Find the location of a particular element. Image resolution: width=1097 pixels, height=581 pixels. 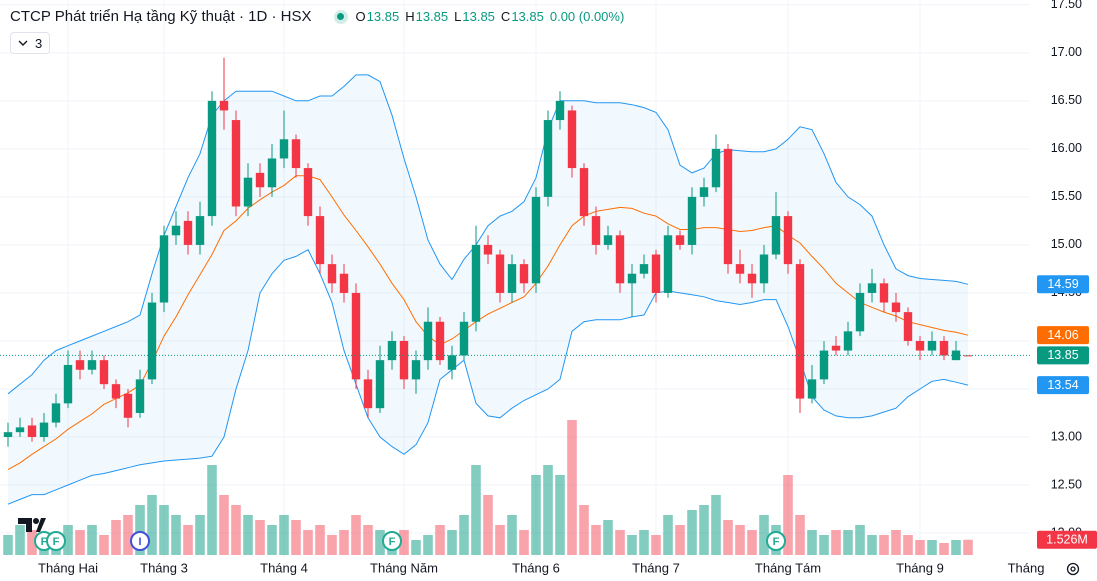

y-tick-label: 15.00 is located at coordinates (1066, 244).